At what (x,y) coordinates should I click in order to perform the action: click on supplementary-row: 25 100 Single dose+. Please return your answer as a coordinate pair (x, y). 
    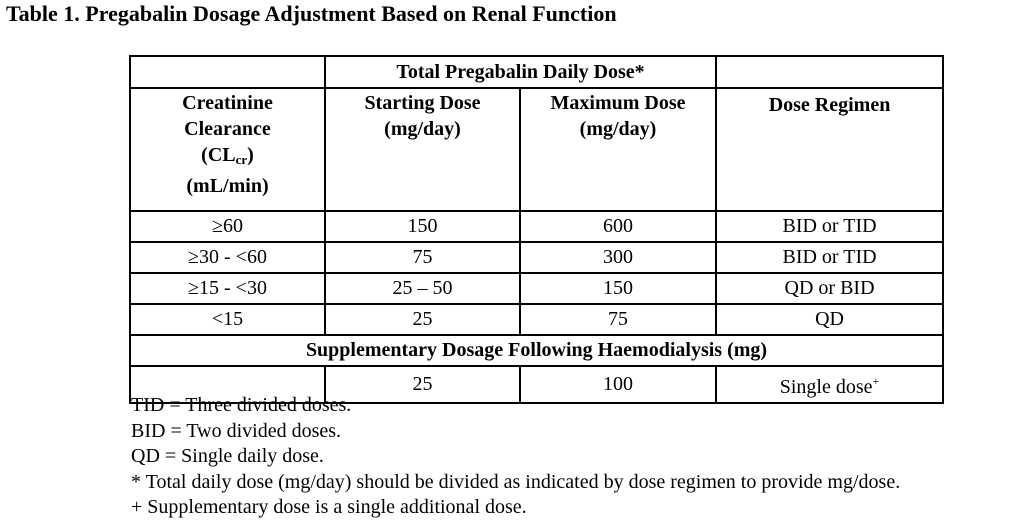
    Looking at the image, I should click on (537, 384).